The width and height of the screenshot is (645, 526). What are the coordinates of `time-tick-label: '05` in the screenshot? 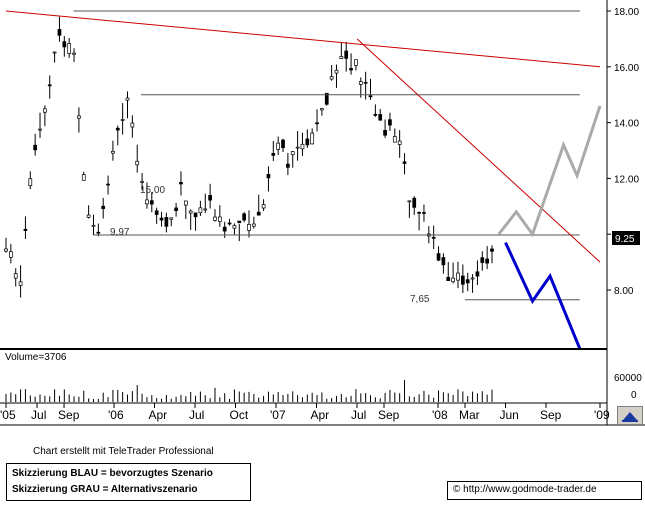 It's located at (8, 415).